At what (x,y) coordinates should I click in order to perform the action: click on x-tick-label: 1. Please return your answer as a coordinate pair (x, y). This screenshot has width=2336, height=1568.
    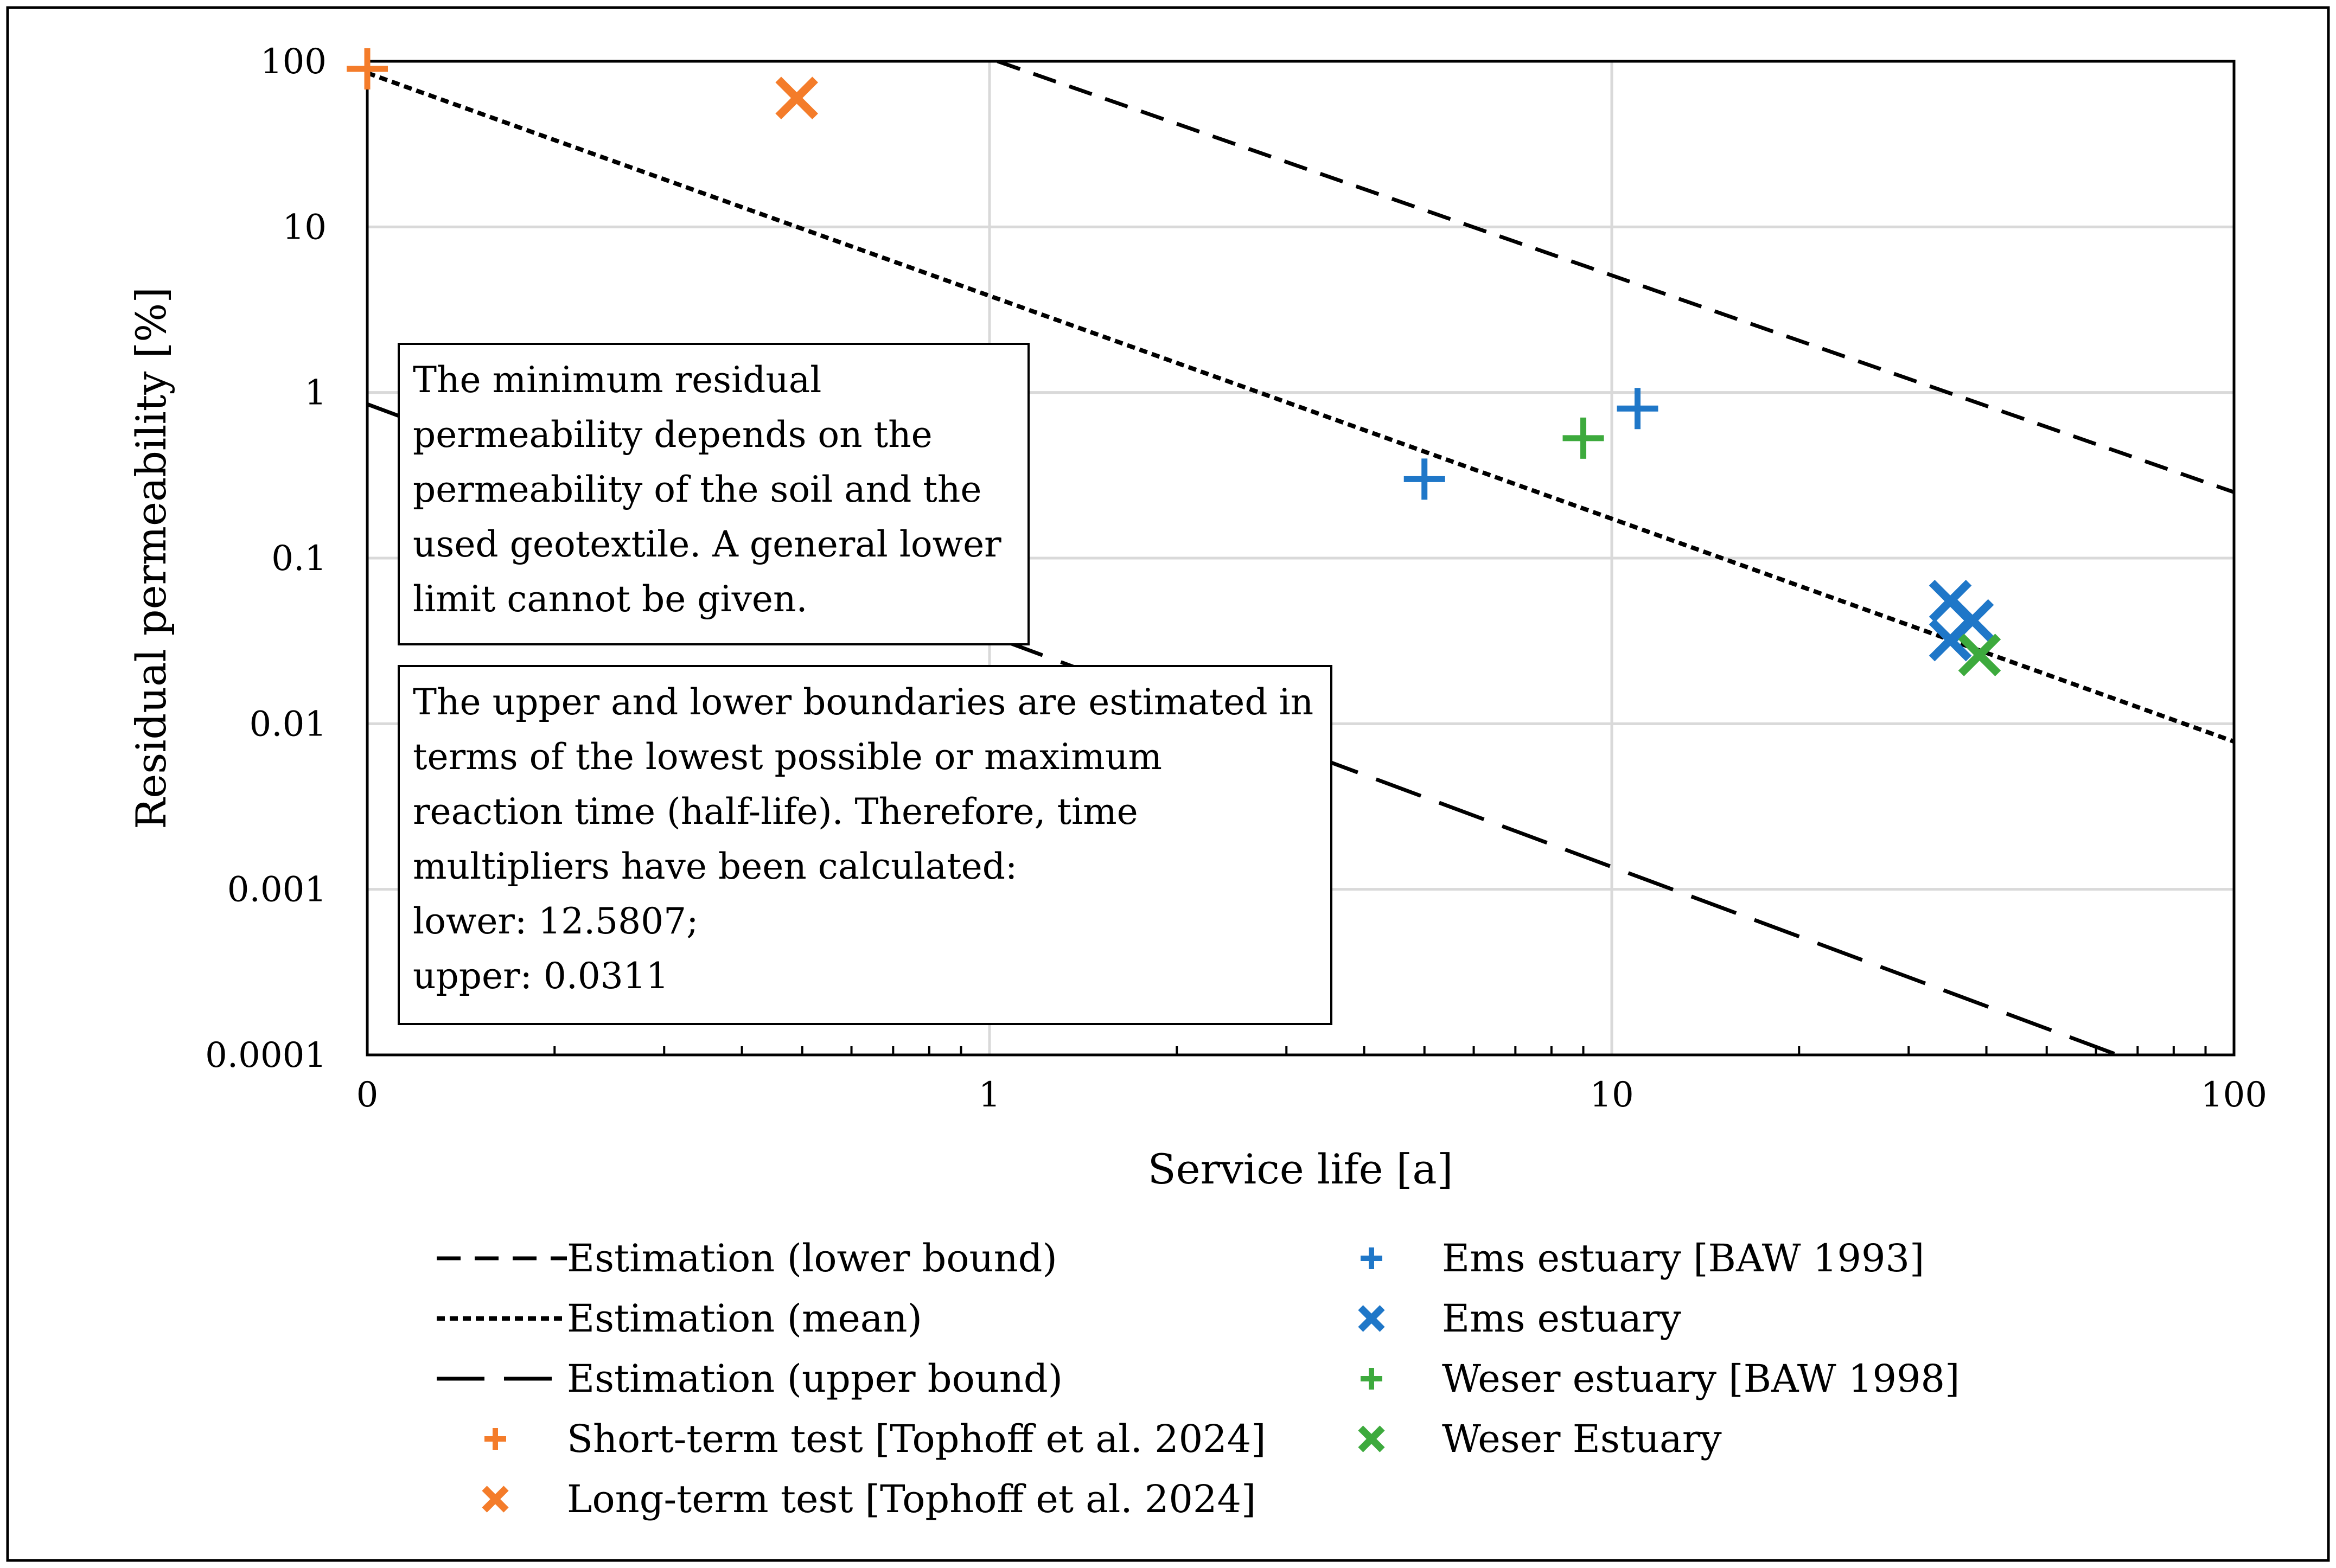
    Looking at the image, I should click on (990, 1095).